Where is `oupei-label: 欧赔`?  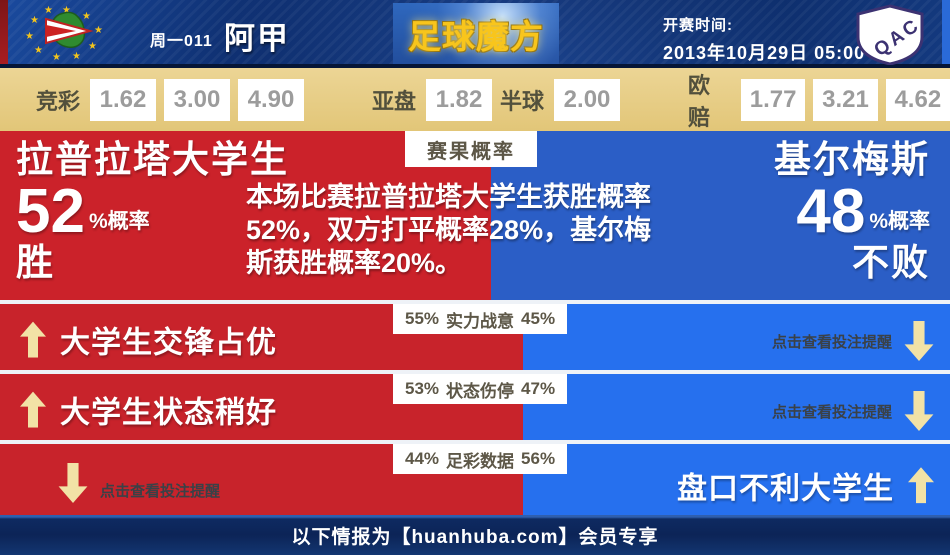 oupei-label: 欧赔 is located at coordinates (699, 101).